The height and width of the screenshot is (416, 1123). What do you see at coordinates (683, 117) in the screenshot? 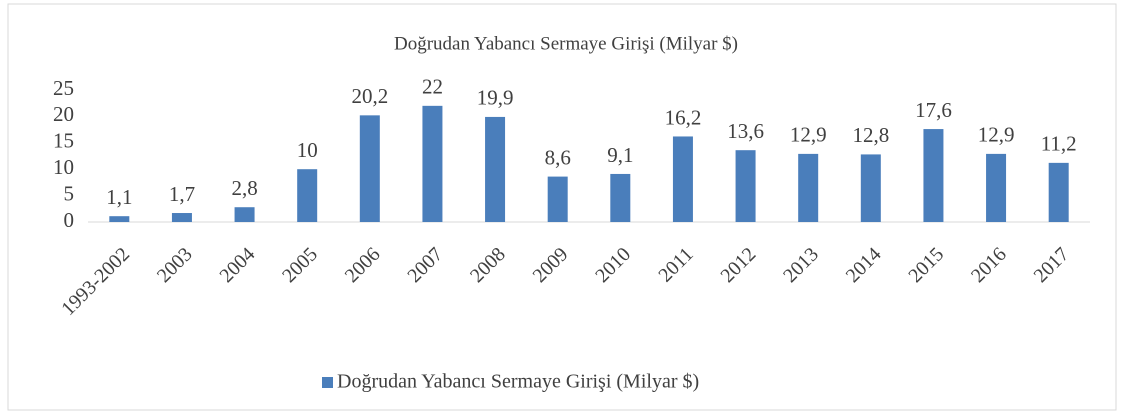
I see `data-label: 16,2` at bounding box center [683, 117].